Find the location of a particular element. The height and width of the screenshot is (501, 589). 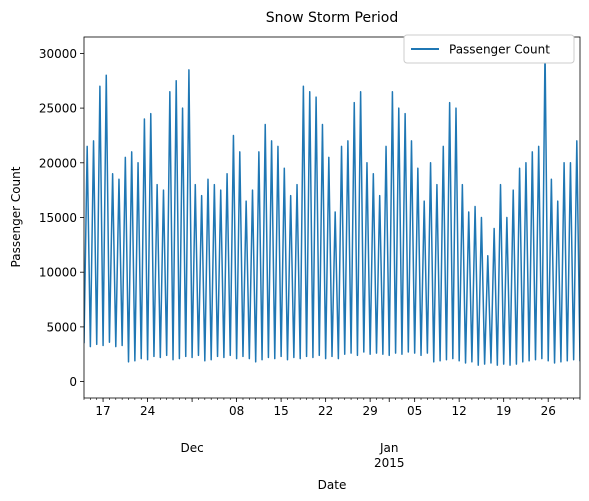

x-tick-label: 12 is located at coordinates (459, 411).